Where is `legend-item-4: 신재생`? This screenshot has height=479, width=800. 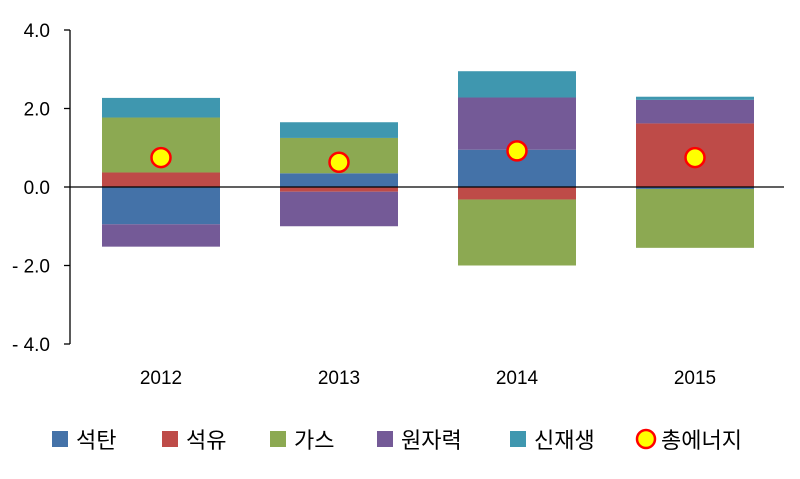 legend-item-4: 신재생 is located at coordinates (552, 441).